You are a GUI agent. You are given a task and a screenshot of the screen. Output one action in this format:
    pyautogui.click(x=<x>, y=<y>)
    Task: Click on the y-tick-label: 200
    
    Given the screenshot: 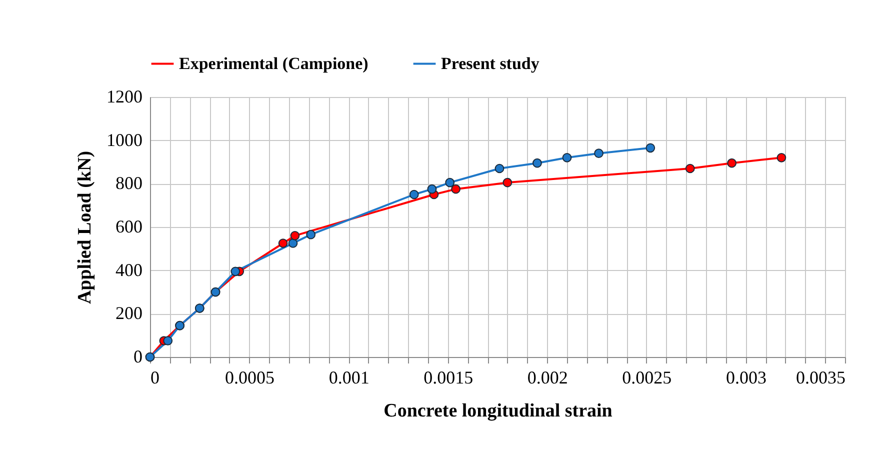 What is the action you would take?
    pyautogui.click(x=129, y=313)
    